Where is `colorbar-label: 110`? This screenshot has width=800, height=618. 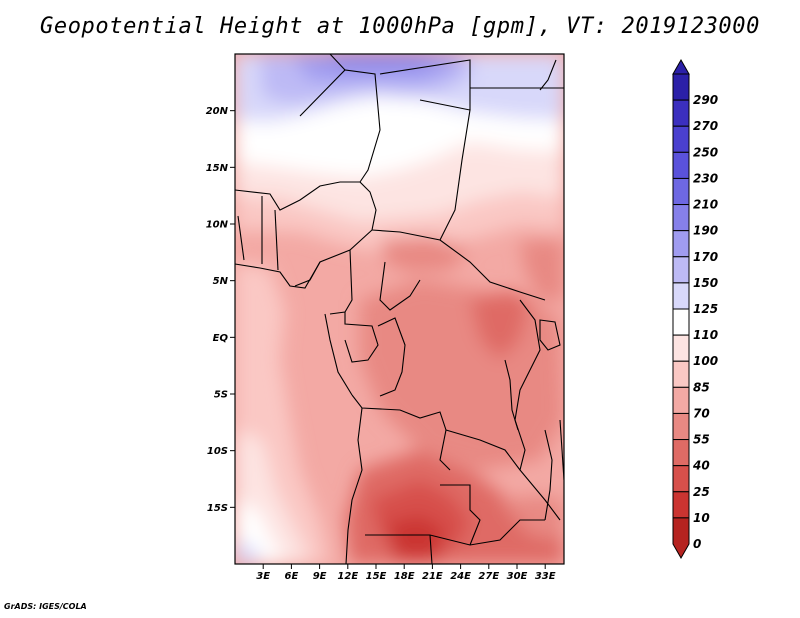 colorbar-label: 110 is located at coordinates (705, 335).